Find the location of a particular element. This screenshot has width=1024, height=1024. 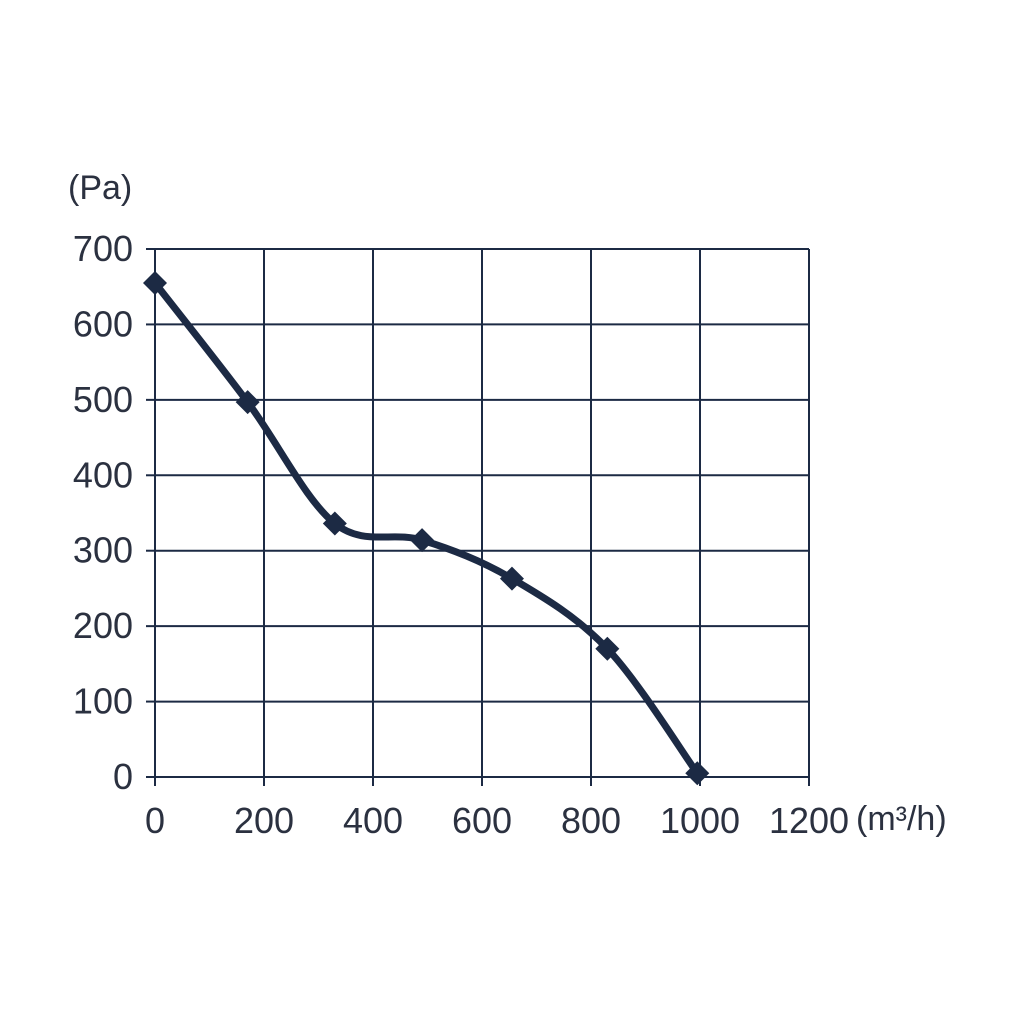

x-axis-unit-label: (m³/h) is located at coordinates (901, 819).